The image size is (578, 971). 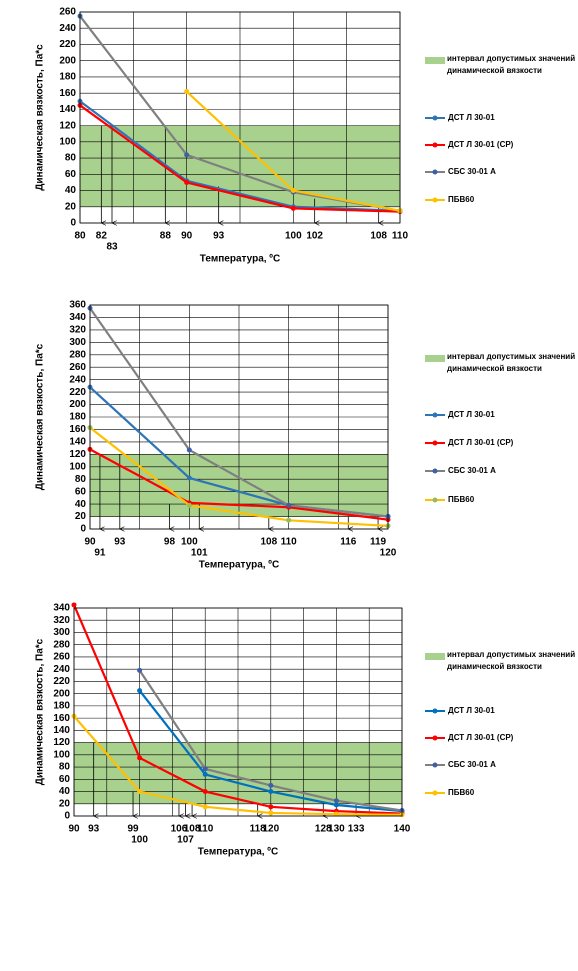 I want to click on y-tick-label: 340, so click(x=61, y=608).